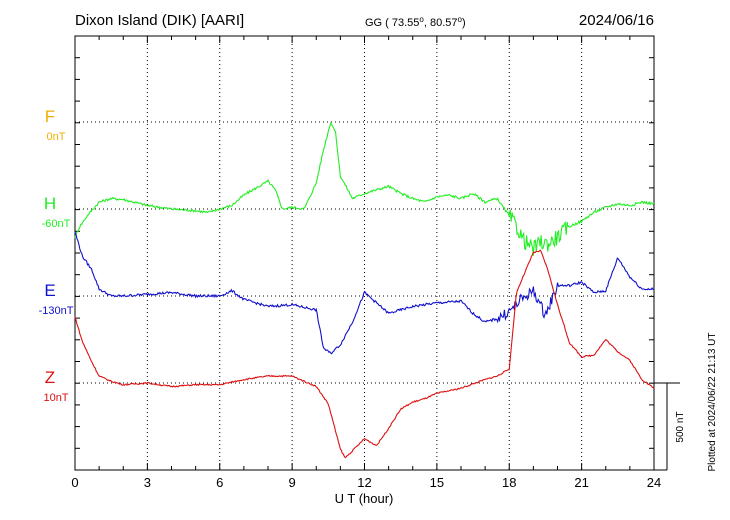 Image resolution: width=730 pixels, height=520 pixels. I want to click on station-title: Dixon Island (DIK) [AARI], so click(159, 20).